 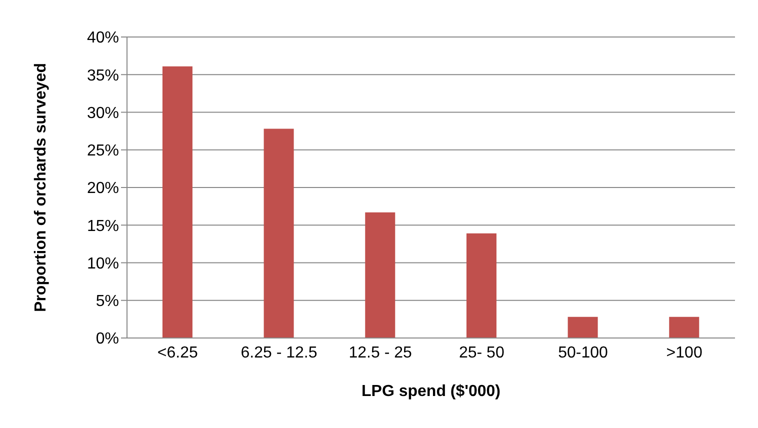 What do you see at coordinates (177, 353) in the screenshot?
I see `x-tick-label: <6.25` at bounding box center [177, 353].